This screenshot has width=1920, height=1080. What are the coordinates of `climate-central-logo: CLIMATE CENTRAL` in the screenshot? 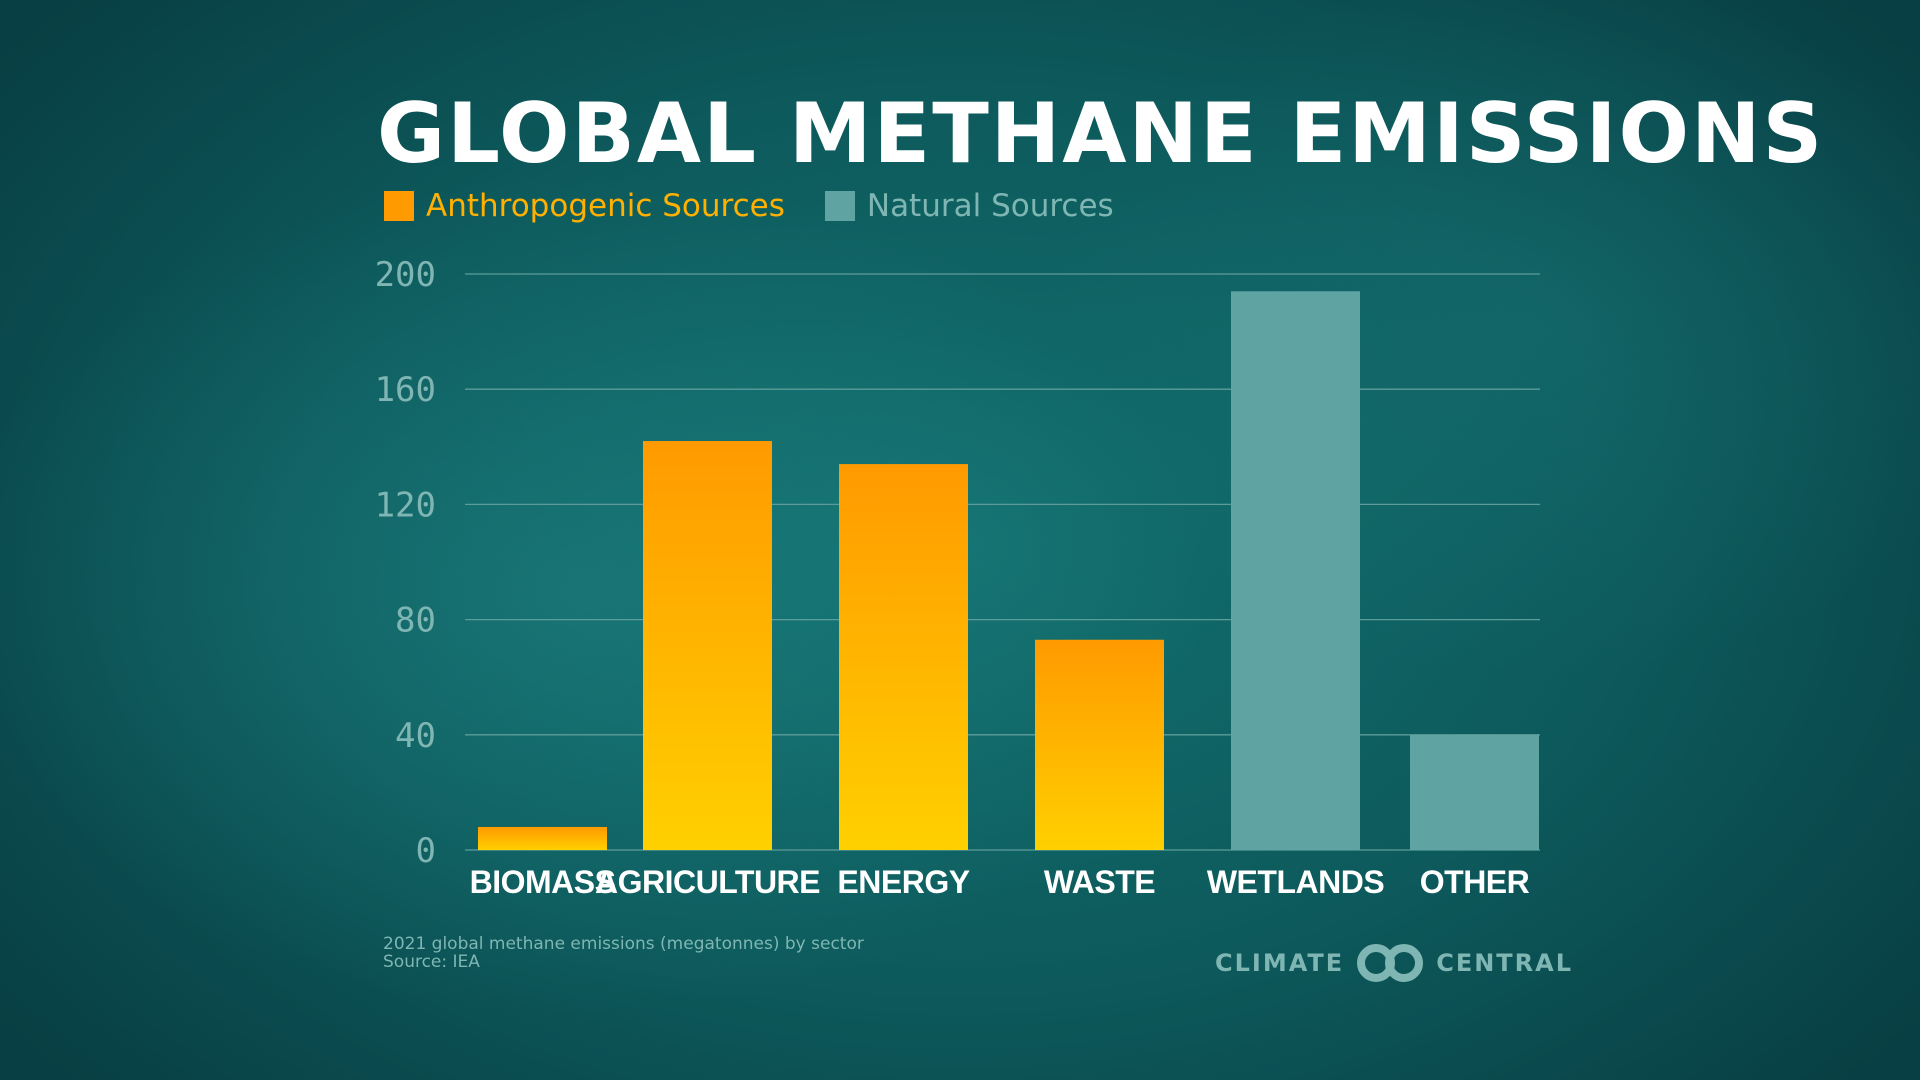 It's located at (1394, 963).